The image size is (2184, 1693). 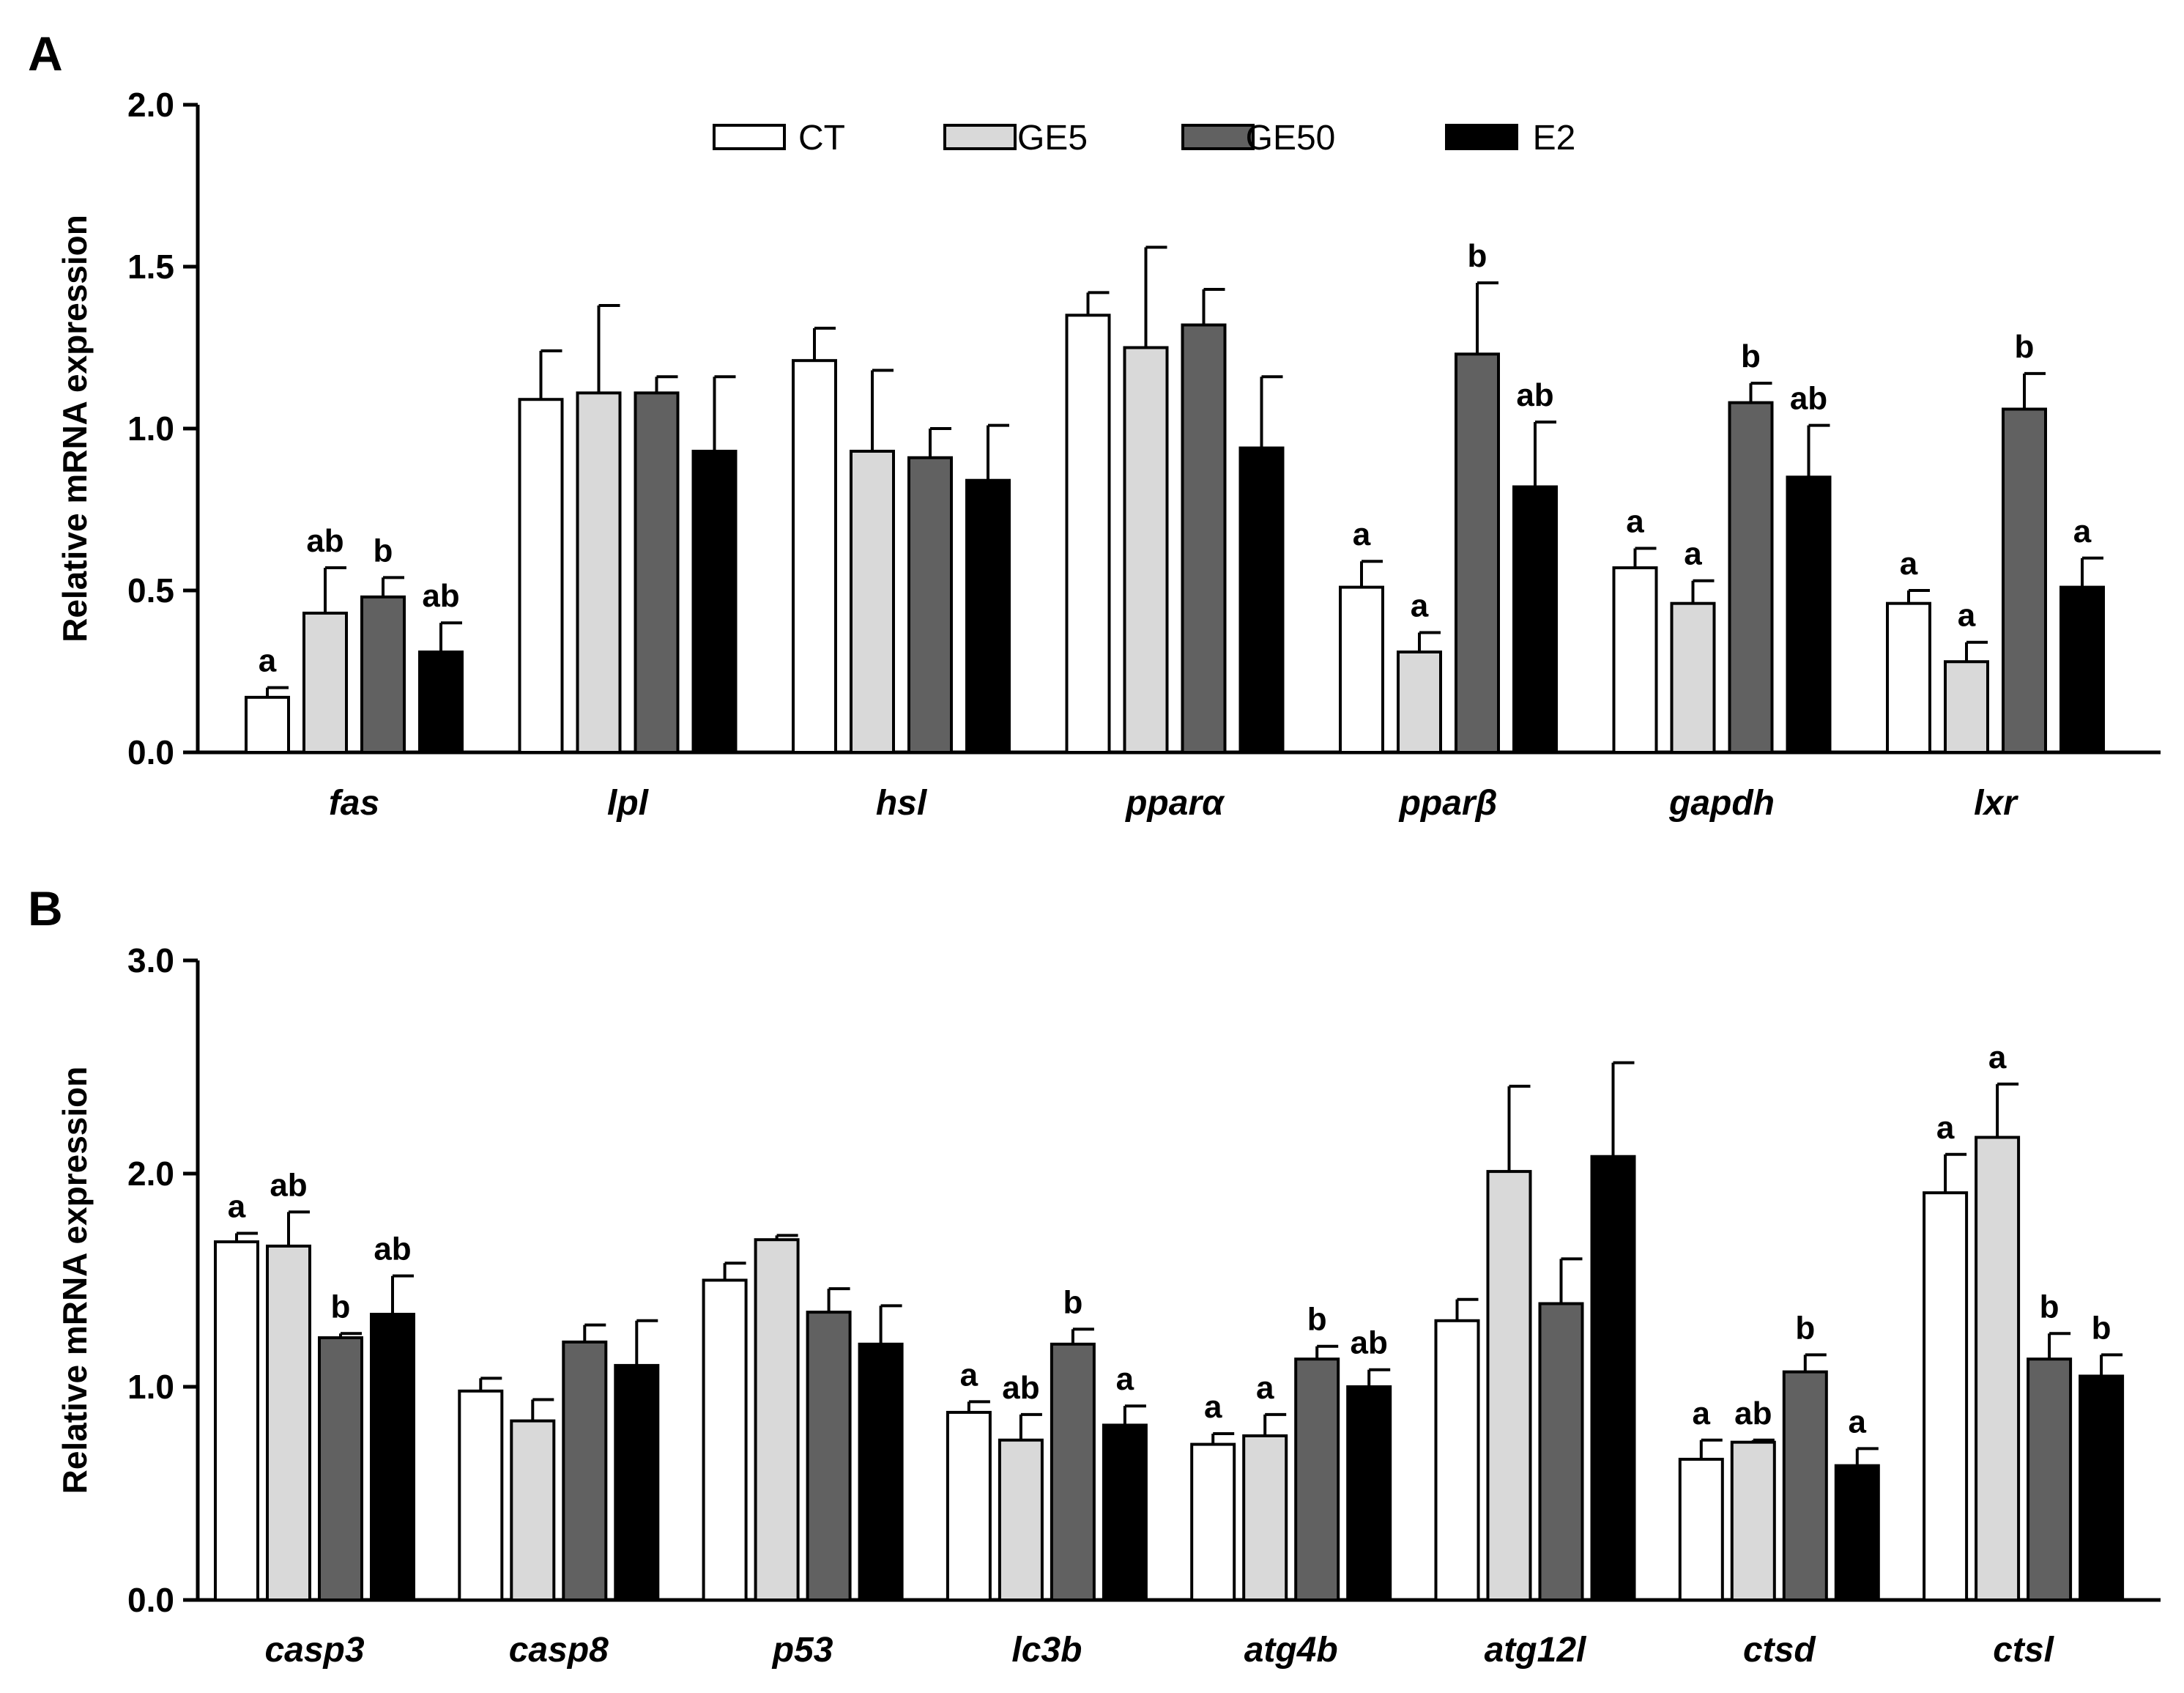 I want to click on bar-ct-lpl, so click(x=541, y=576).